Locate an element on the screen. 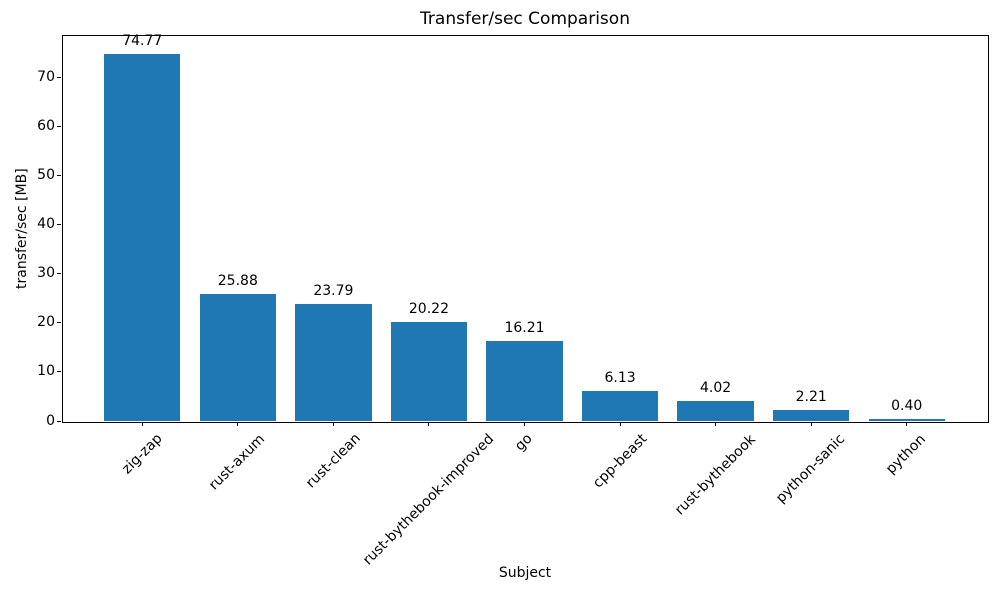 The image size is (1000, 600). x-tick-label: rust-clean is located at coordinates (333, 461).